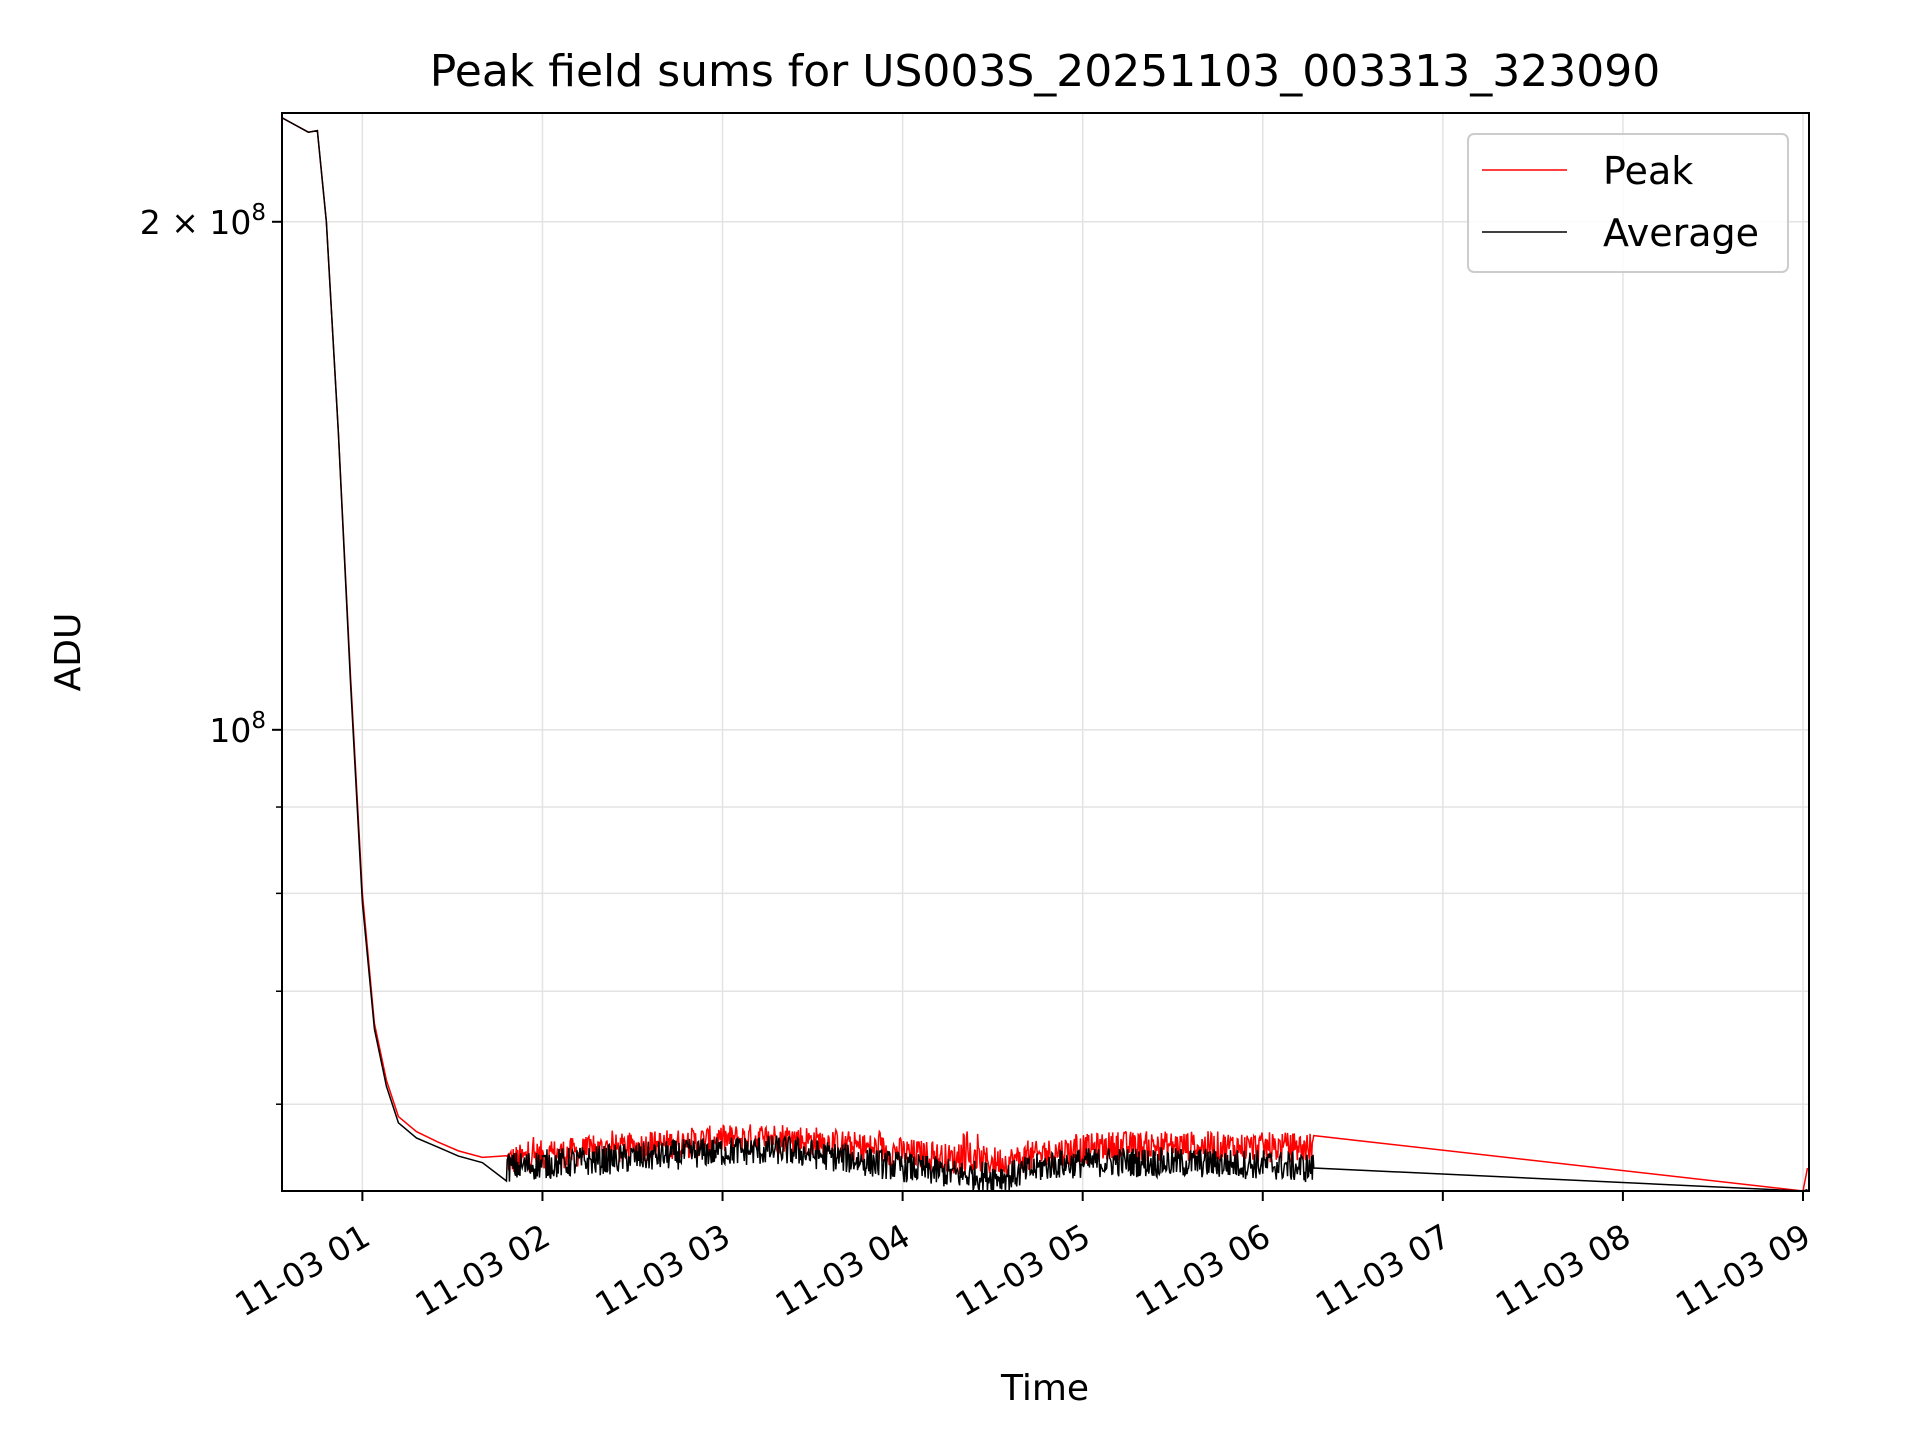 The image size is (1920, 1440). I want to click on legend-box, so click(1628, 203).